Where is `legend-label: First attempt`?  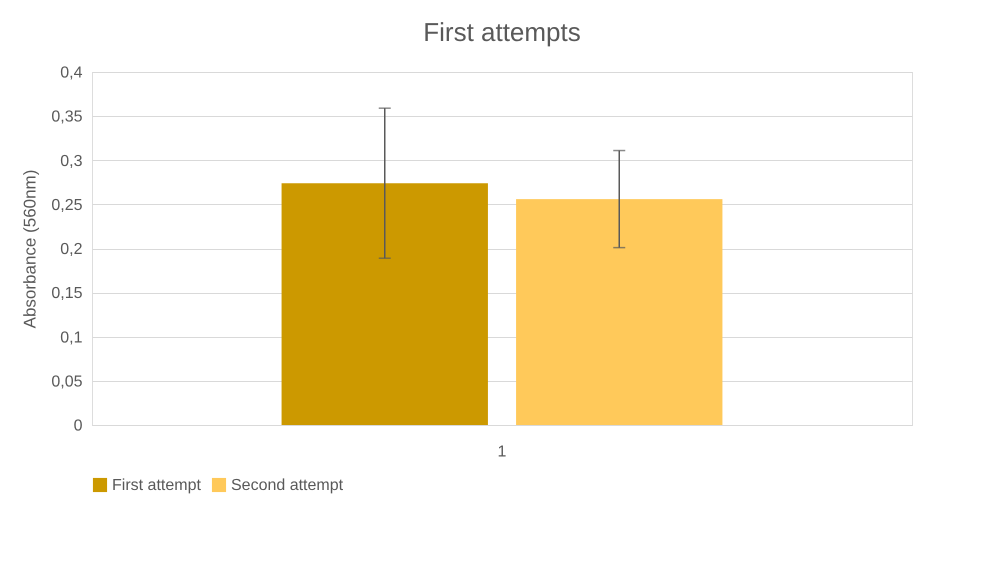 legend-label: First attempt is located at coordinates (157, 485).